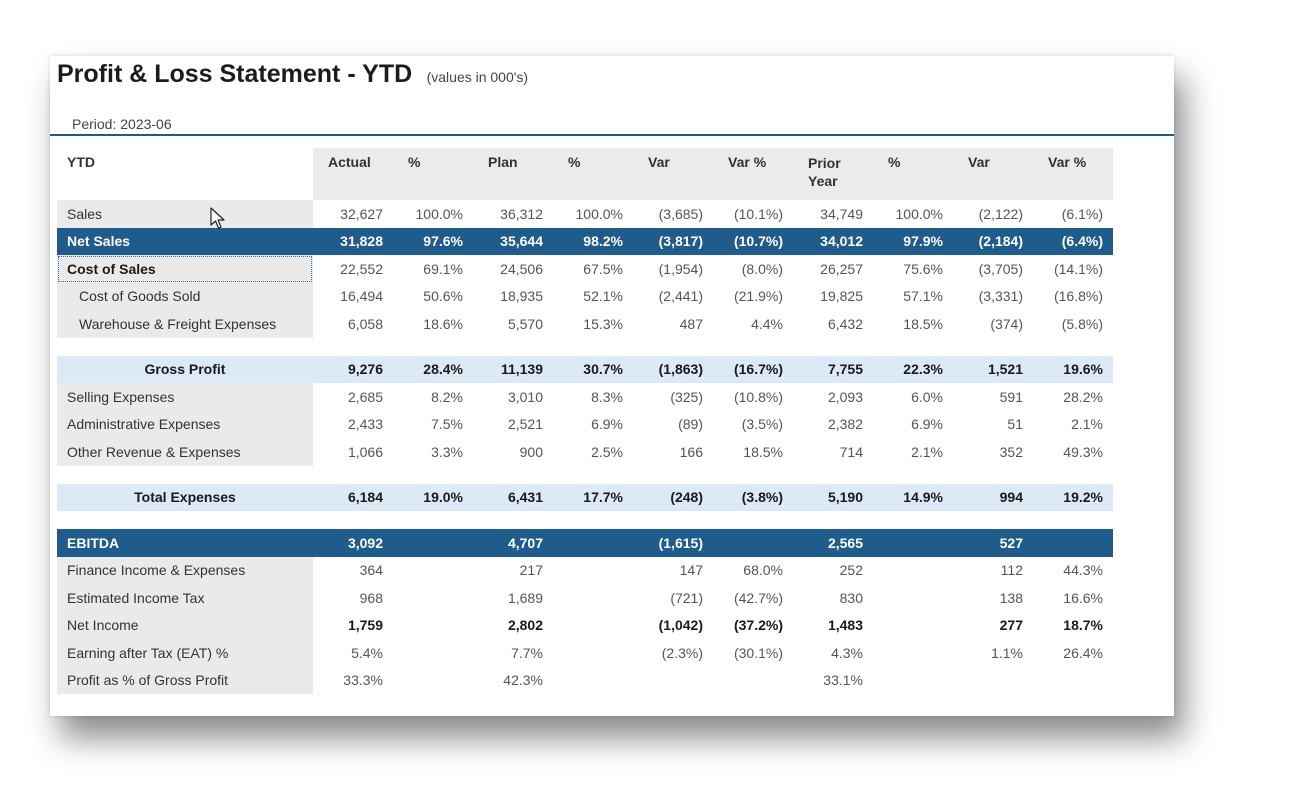 This screenshot has width=1296, height=802. I want to click on cell: 6,431, so click(513, 497).